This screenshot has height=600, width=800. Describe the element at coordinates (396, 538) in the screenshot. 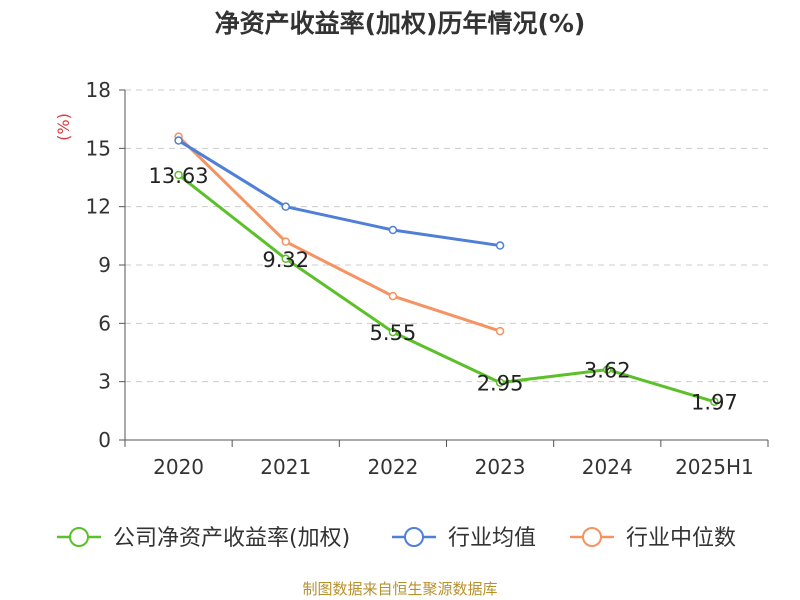

I see `legend: 公司净资产收益率(加权) 行业均值 行业中位数` at that location.